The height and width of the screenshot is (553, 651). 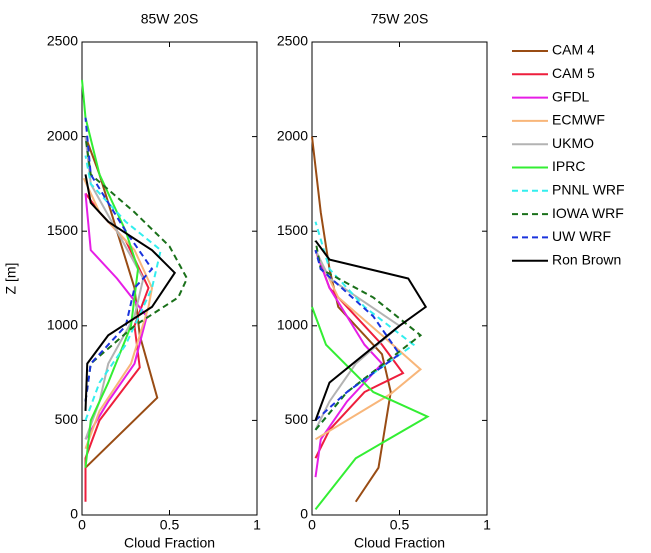 I want to click on y-axis-label: Z [m], so click(x=11, y=279).